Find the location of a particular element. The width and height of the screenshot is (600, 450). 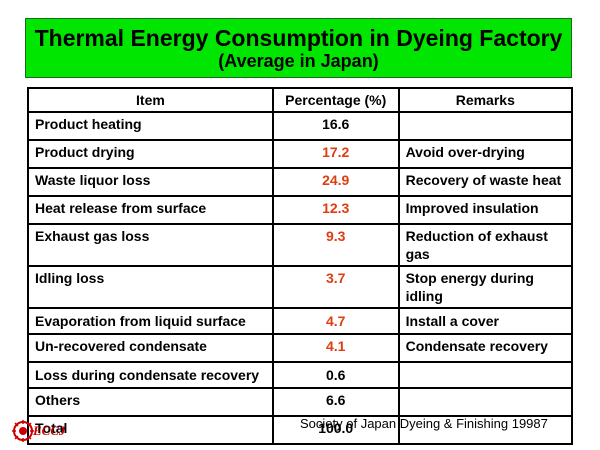

column-header-item: Item is located at coordinates (150, 100).